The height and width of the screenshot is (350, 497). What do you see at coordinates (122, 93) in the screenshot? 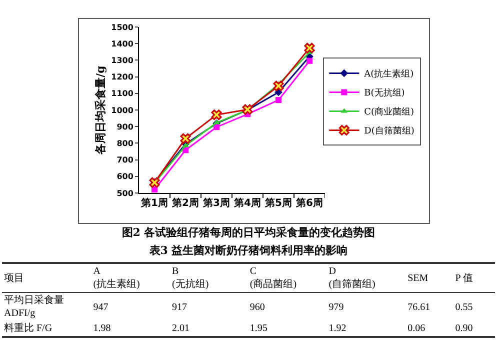
I see `y-tick-label: 1100` at bounding box center [122, 93].